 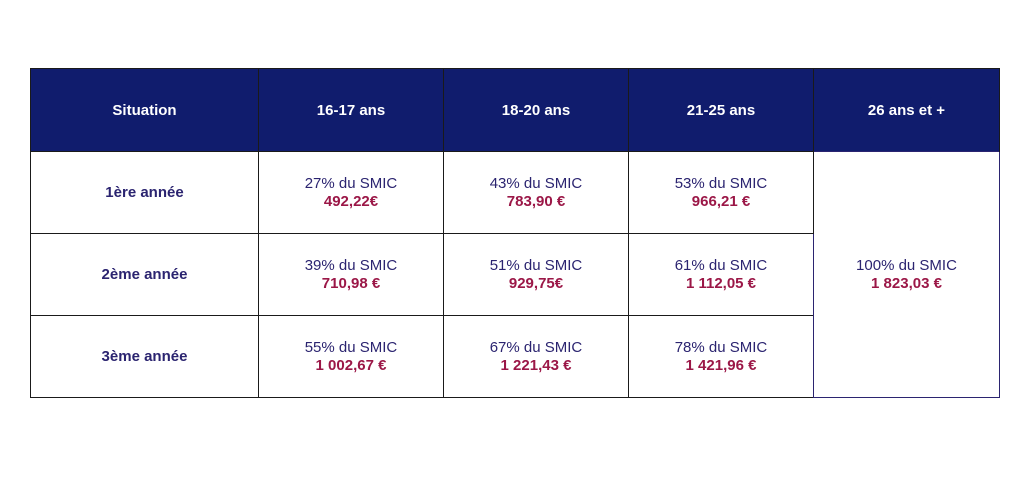 What do you see at coordinates (144, 274) in the screenshot?
I see `row-label: 2ème année` at bounding box center [144, 274].